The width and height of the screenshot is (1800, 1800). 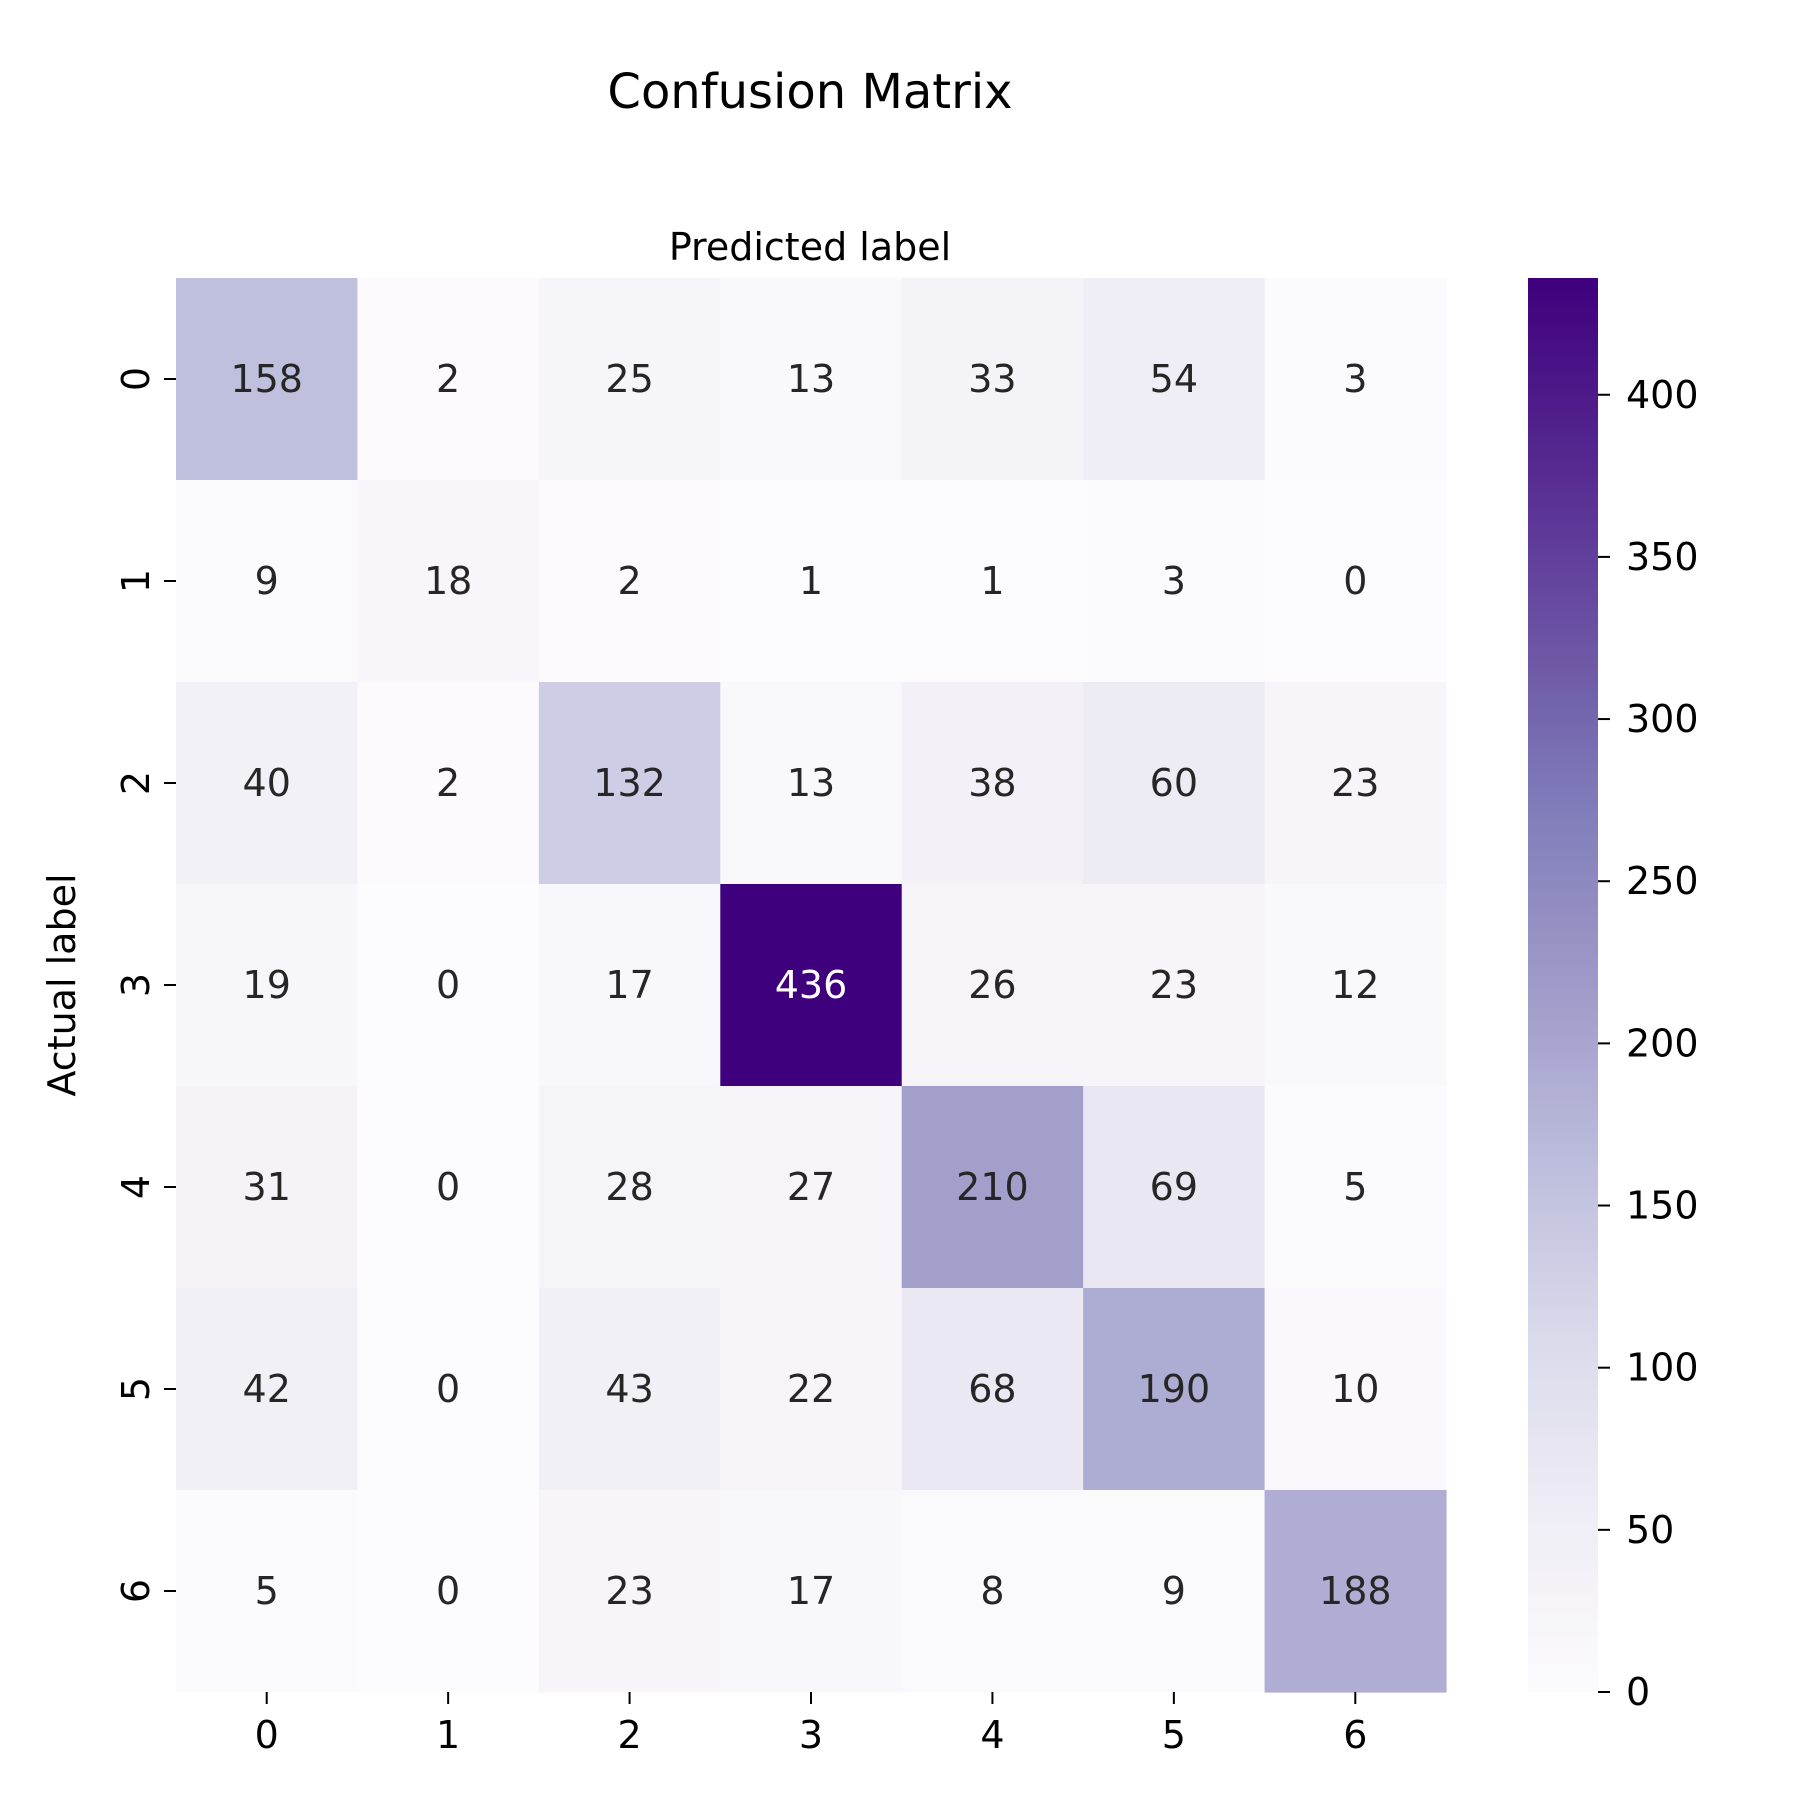 I want to click on heatmap-cell-label: 28, so click(x=629, y=1187).